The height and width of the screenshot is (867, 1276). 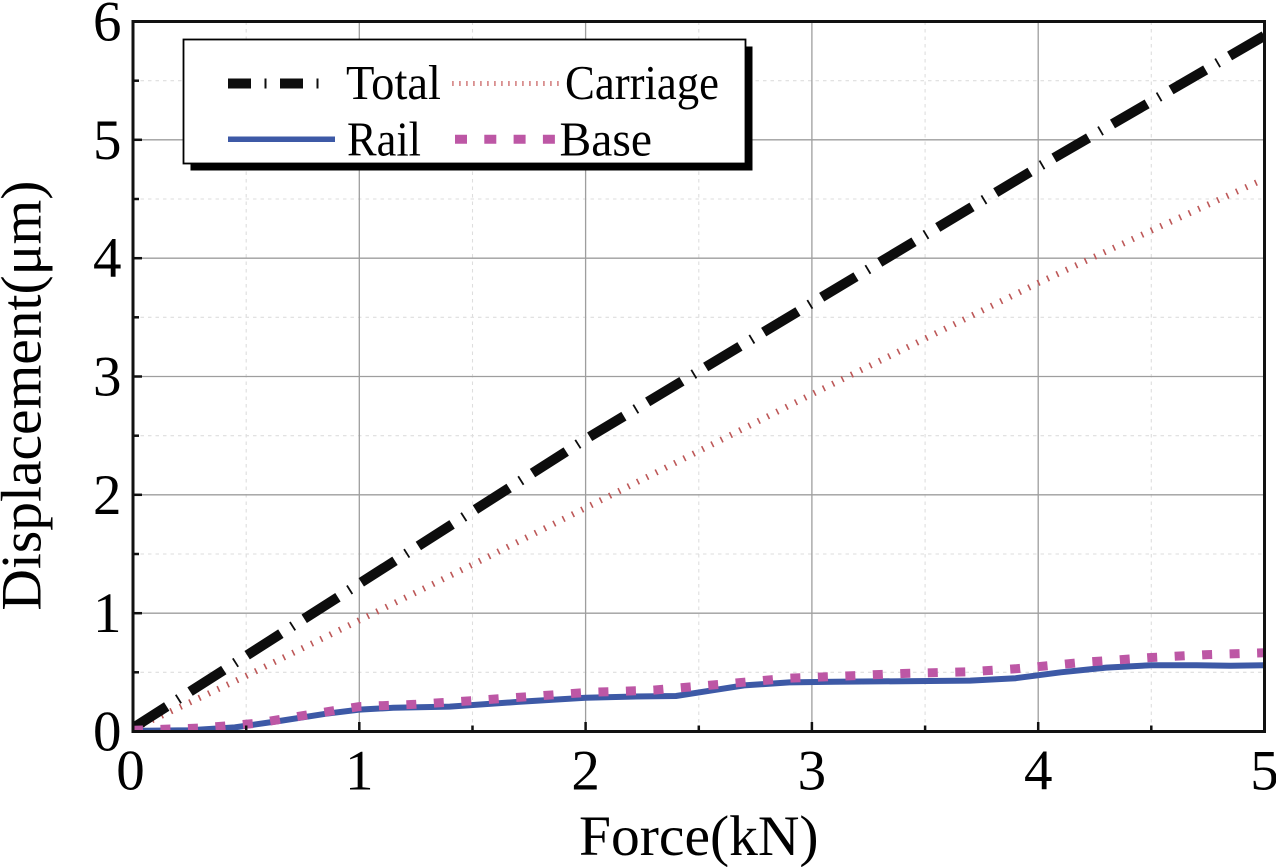 What do you see at coordinates (642, 82) in the screenshot?
I see `svg-text: Carriage` at bounding box center [642, 82].